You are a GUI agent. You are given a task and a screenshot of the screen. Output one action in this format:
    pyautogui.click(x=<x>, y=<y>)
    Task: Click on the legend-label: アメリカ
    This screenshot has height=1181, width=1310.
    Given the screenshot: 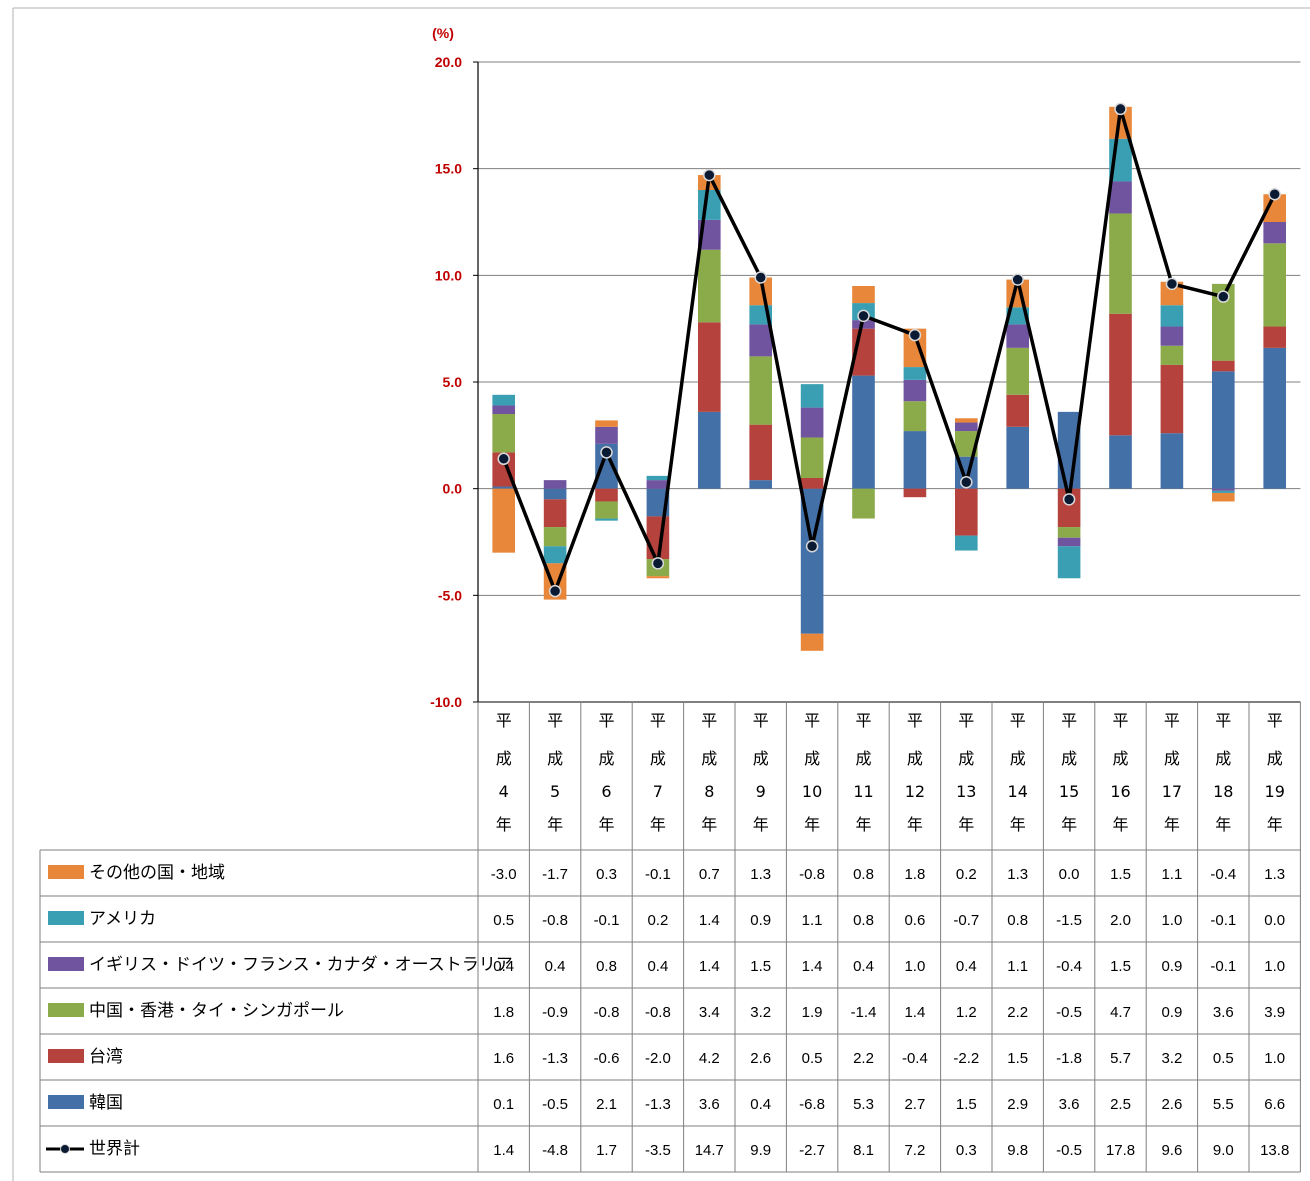 What is the action you would take?
    pyautogui.click(x=122, y=919)
    